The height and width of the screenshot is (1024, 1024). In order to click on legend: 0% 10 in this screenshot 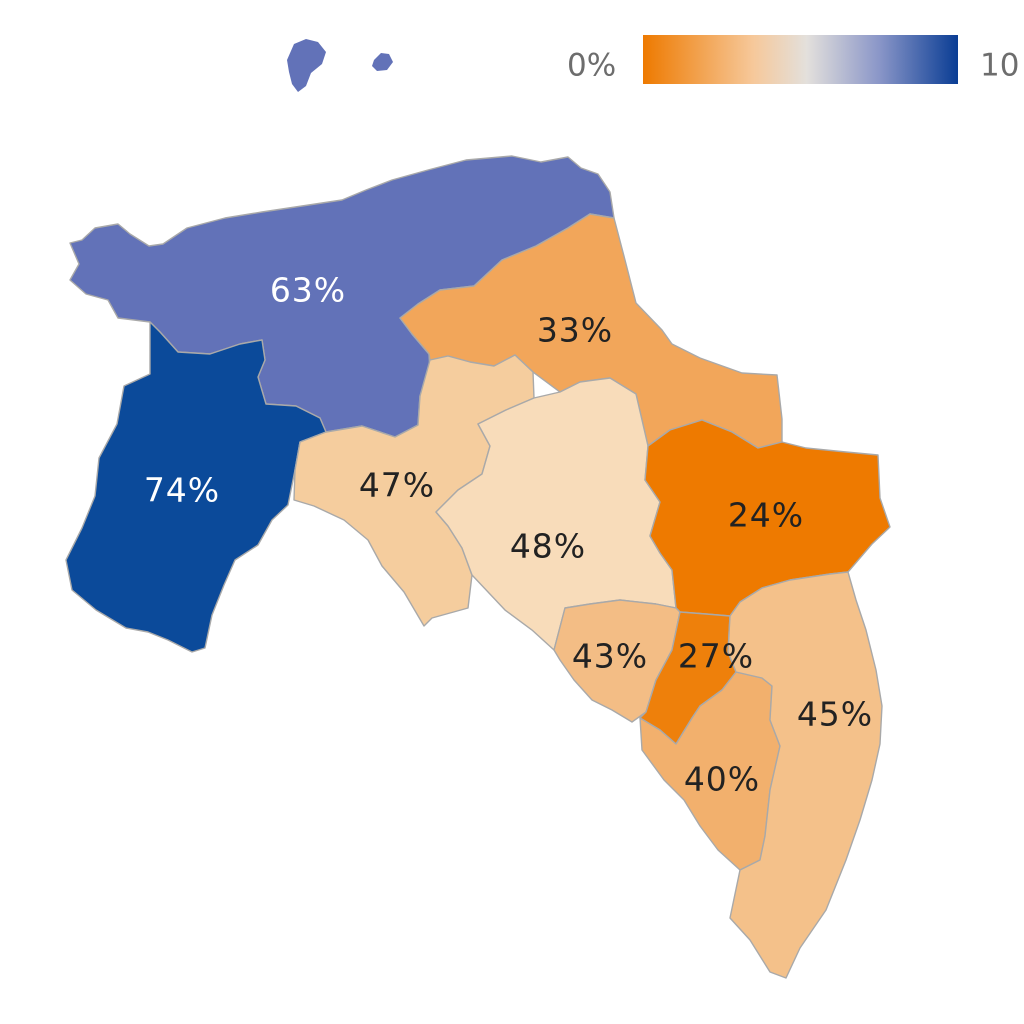, I will do `click(793, 59)`.